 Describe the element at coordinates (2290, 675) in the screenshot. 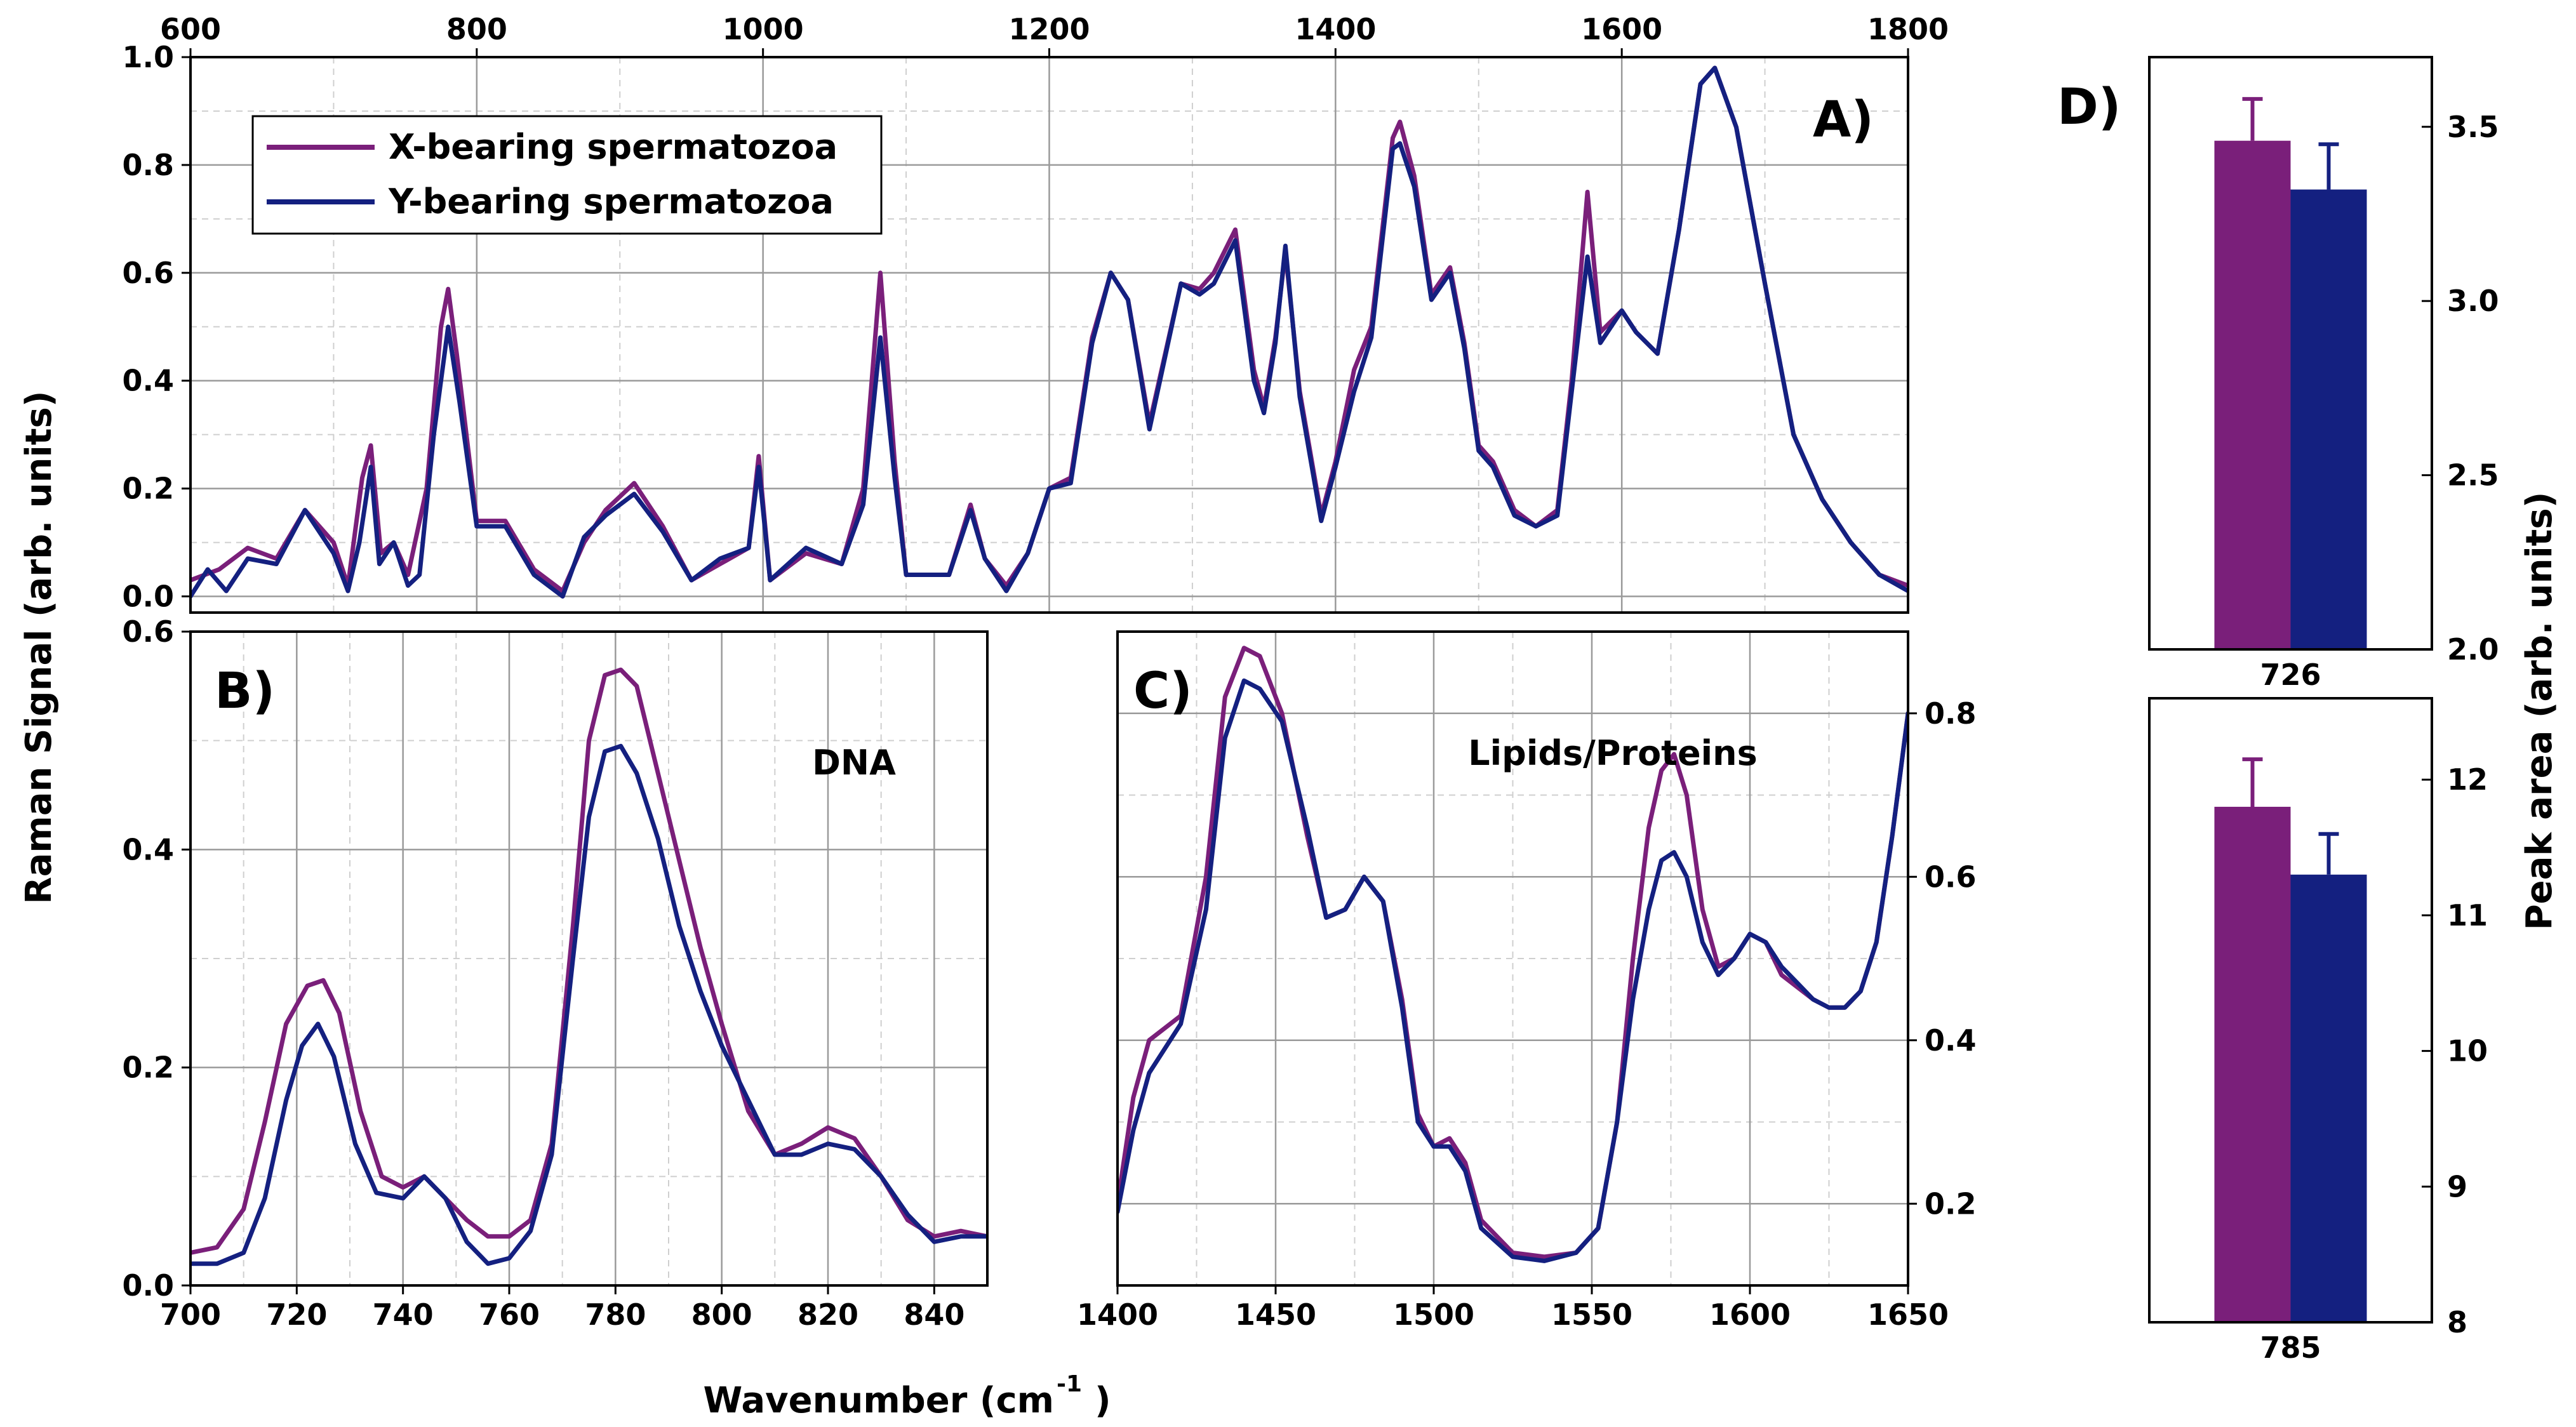

I see `bar-category-label: 726` at that location.